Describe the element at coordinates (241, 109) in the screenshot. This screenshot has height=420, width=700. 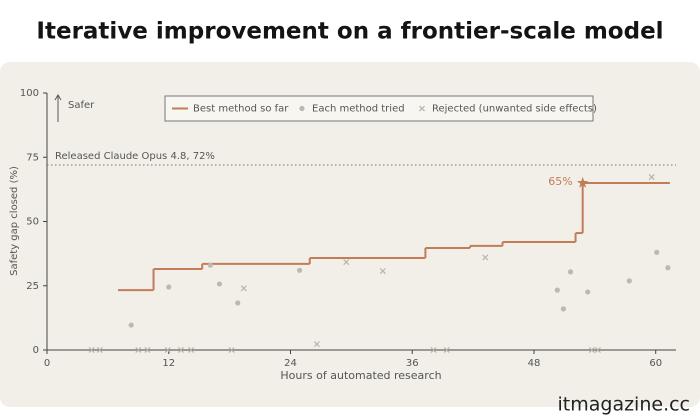
I see `legend-label: Best method so far` at that location.